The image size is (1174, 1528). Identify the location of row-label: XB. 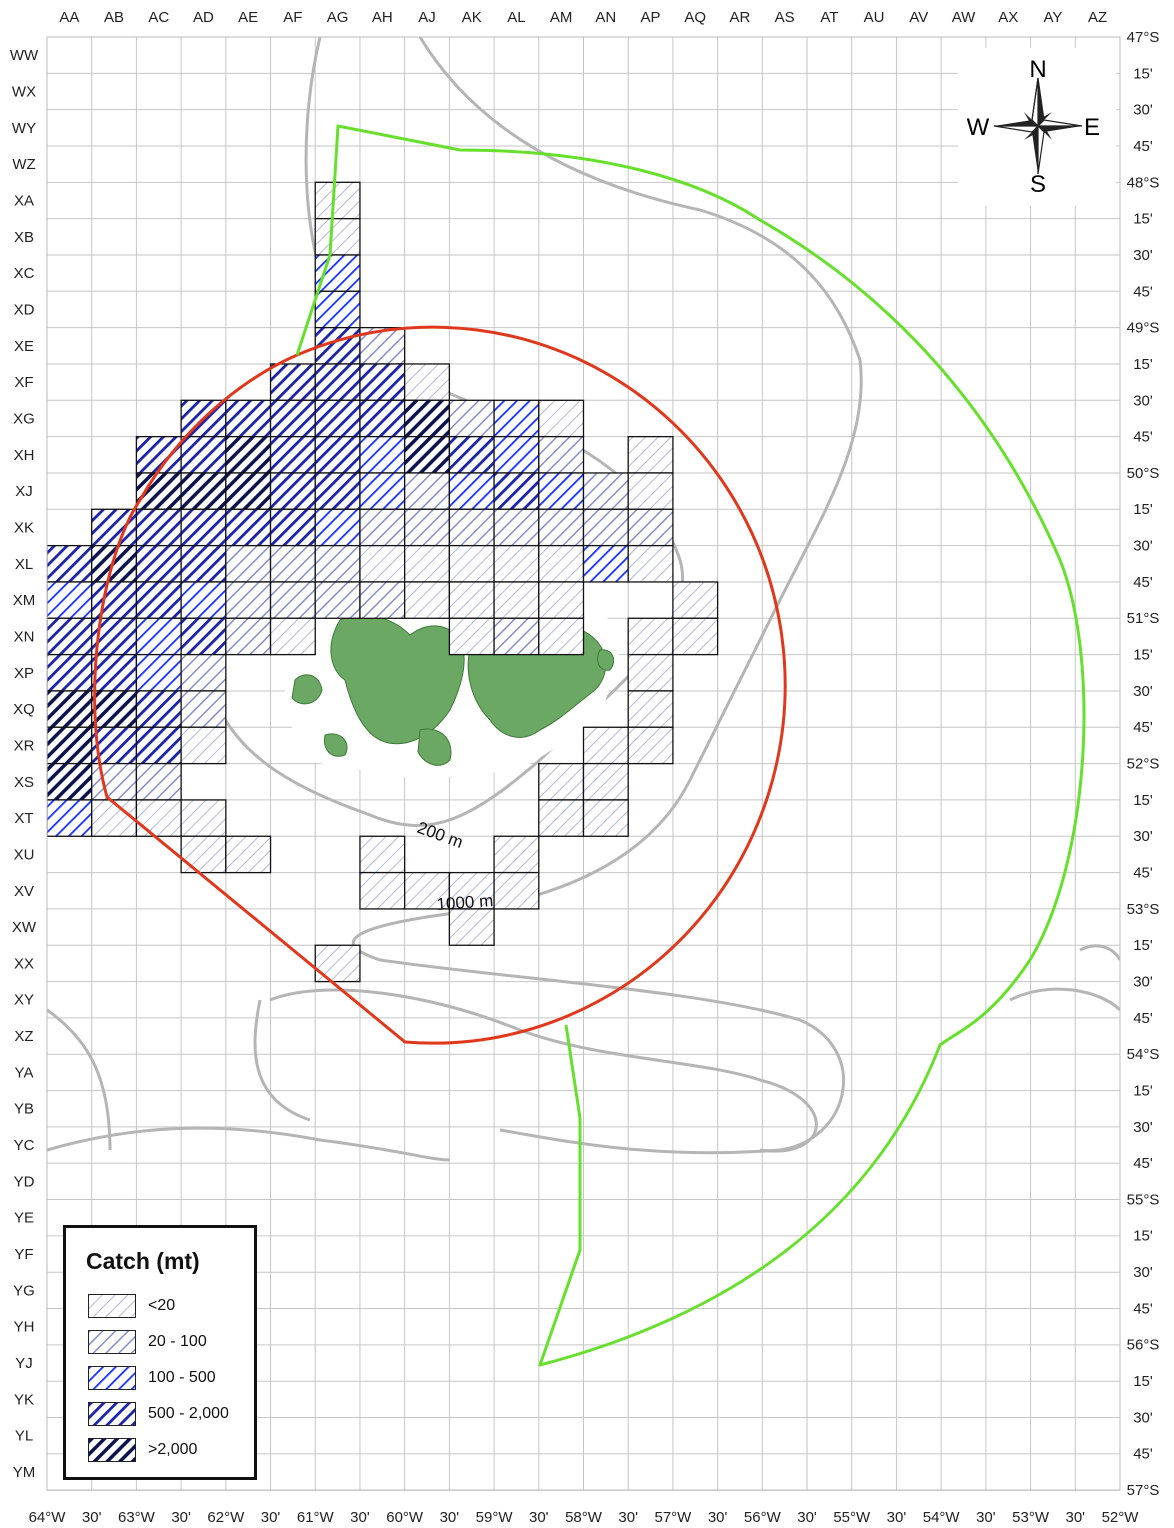
(24, 237).